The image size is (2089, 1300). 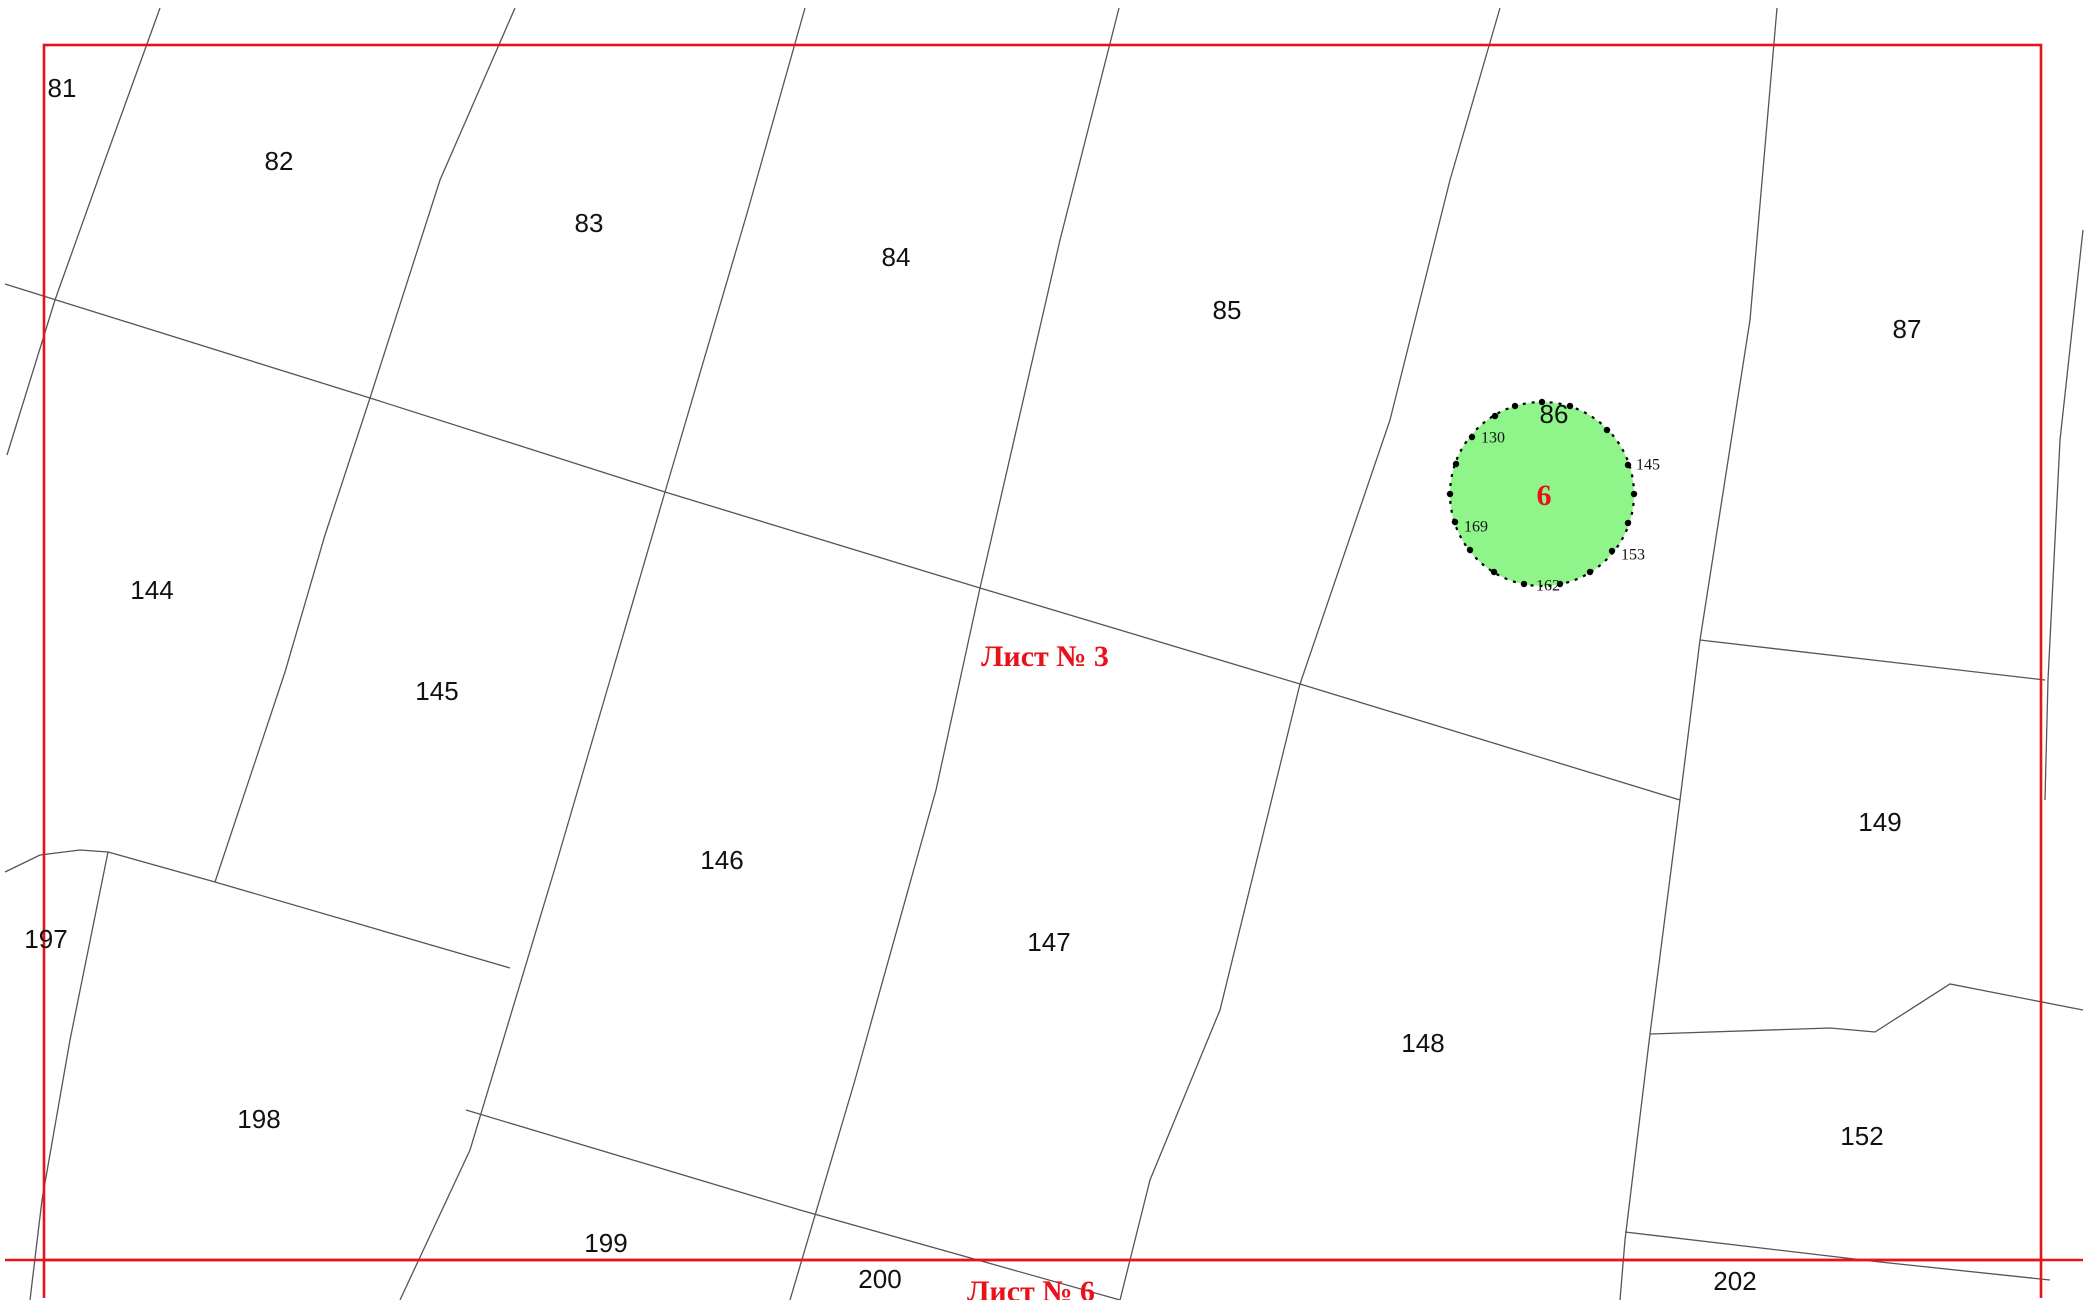 What do you see at coordinates (1422, 1043) in the screenshot?
I see `parcel-label-148: 148` at bounding box center [1422, 1043].